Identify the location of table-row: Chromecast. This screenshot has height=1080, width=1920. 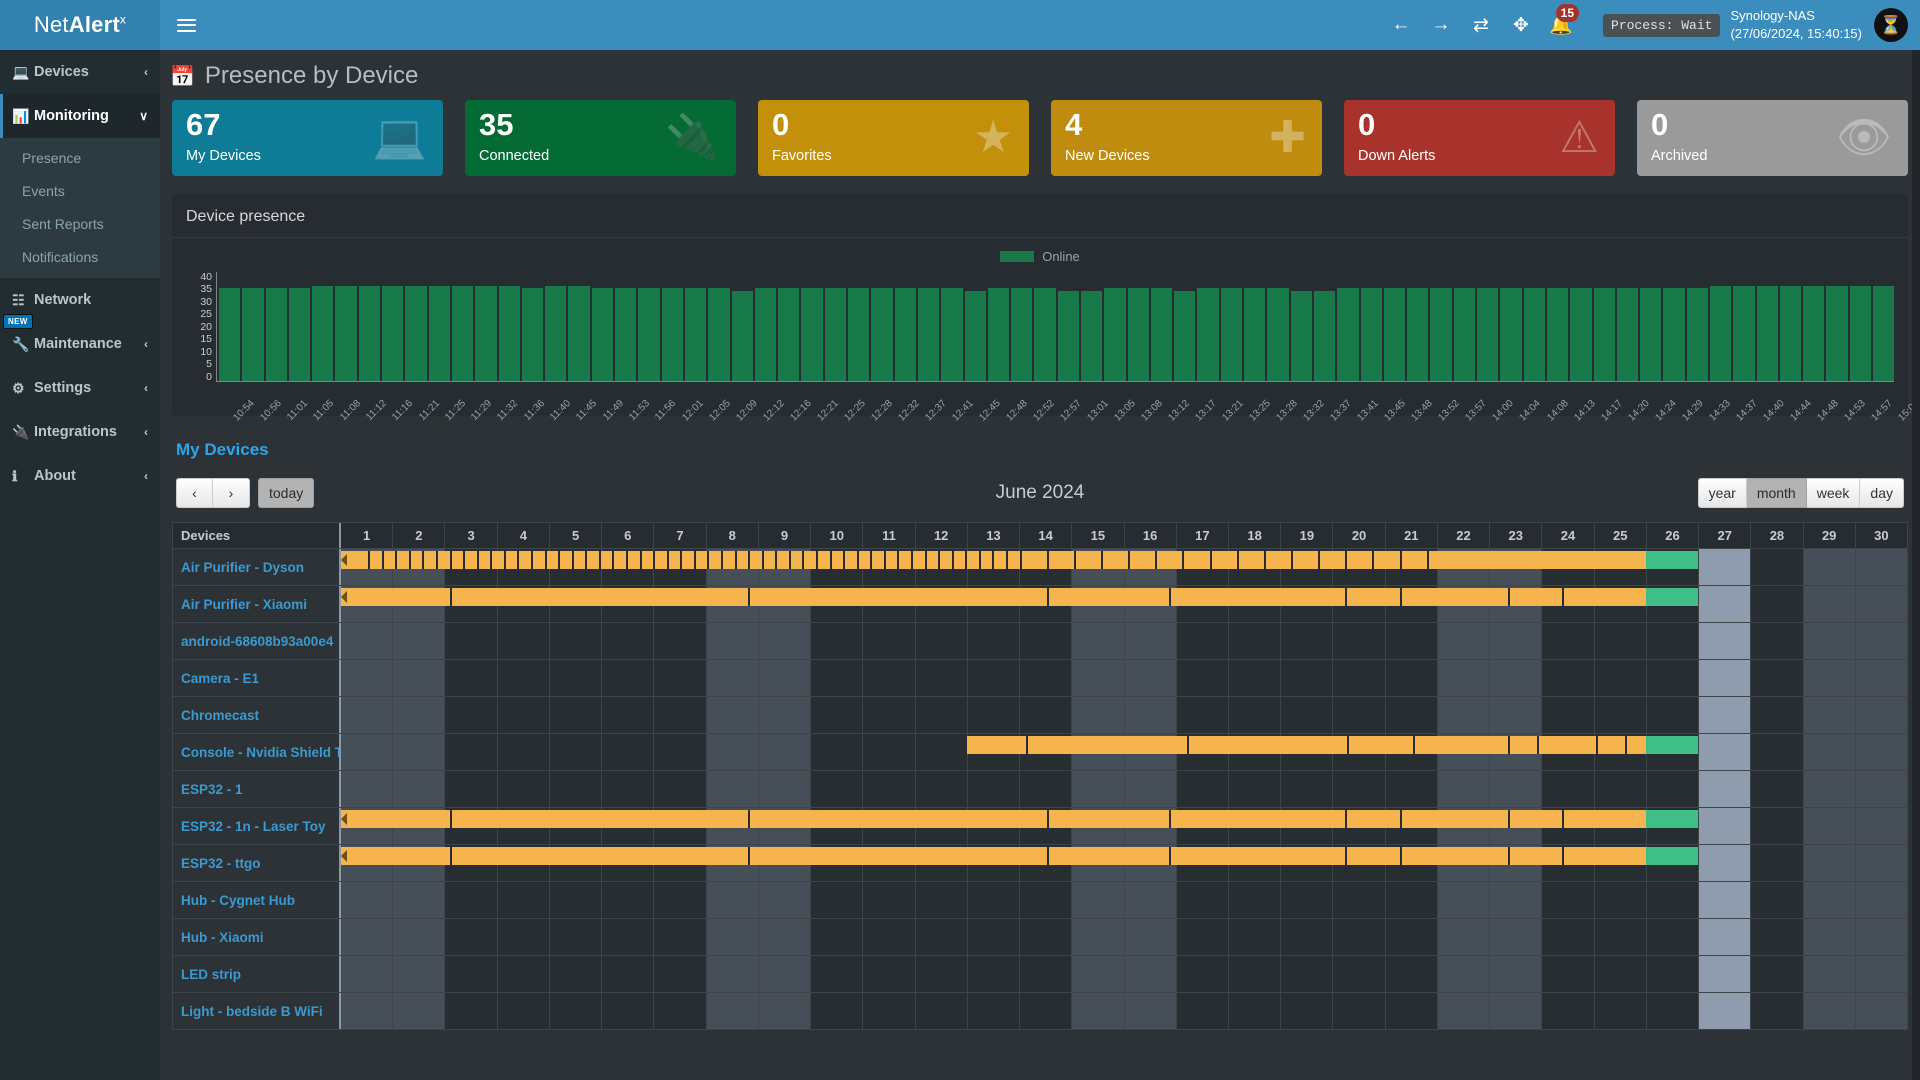
(1040, 715).